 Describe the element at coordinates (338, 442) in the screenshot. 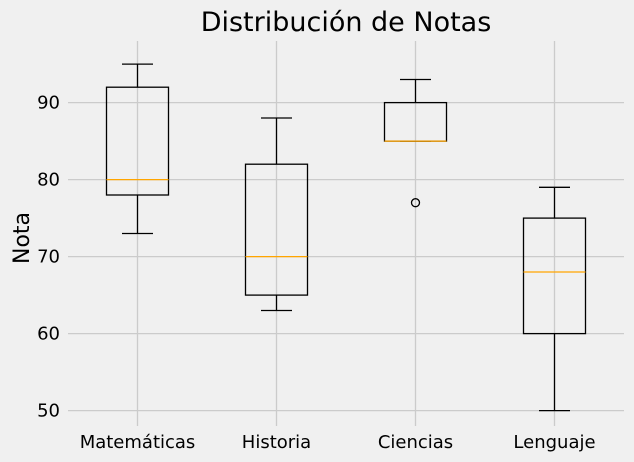

I see `x-tick-labels: Matemáticas Historia Ciencias Lenguaje` at that location.